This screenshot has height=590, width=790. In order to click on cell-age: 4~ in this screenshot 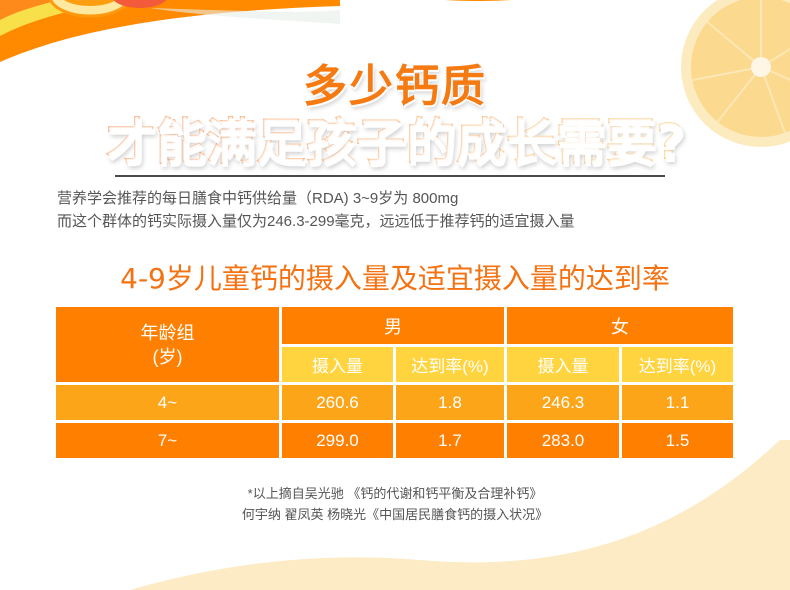, I will do `click(167, 402)`.